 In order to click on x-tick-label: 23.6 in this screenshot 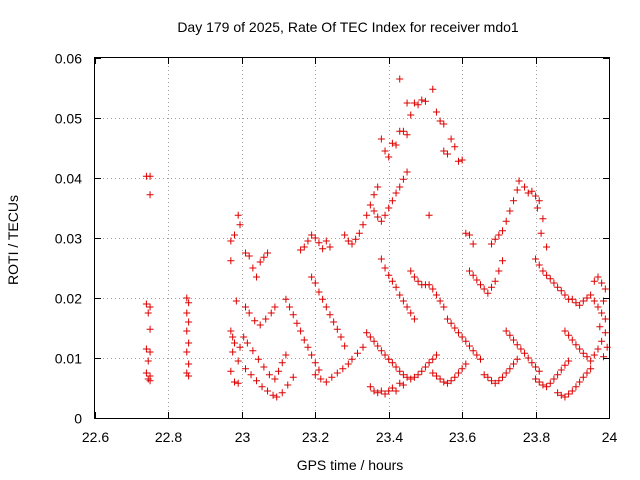, I will do `click(462, 437)`.